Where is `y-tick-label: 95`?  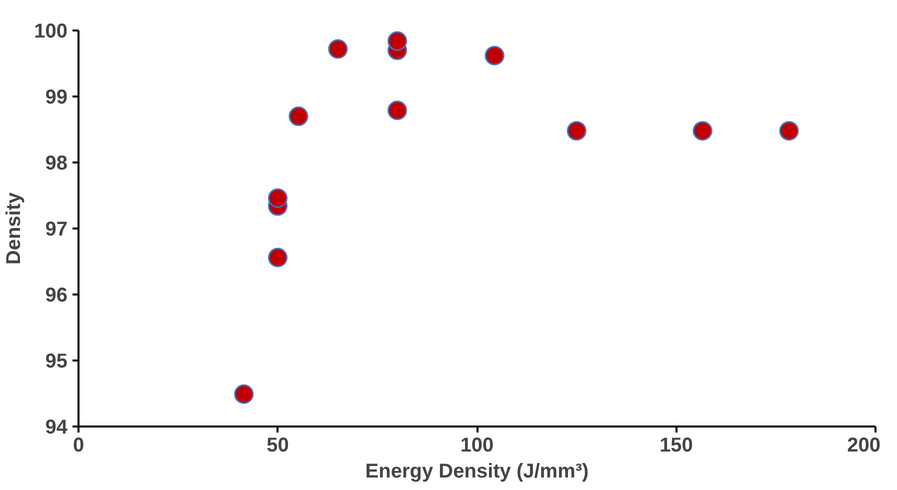 y-tick-label: 95 is located at coordinates (56, 361).